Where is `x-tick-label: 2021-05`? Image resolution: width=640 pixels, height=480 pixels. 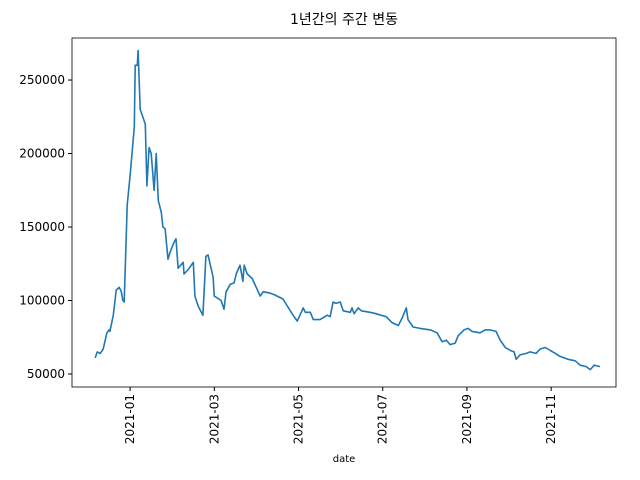
x-tick-label: 2021-05 is located at coordinates (299, 419).